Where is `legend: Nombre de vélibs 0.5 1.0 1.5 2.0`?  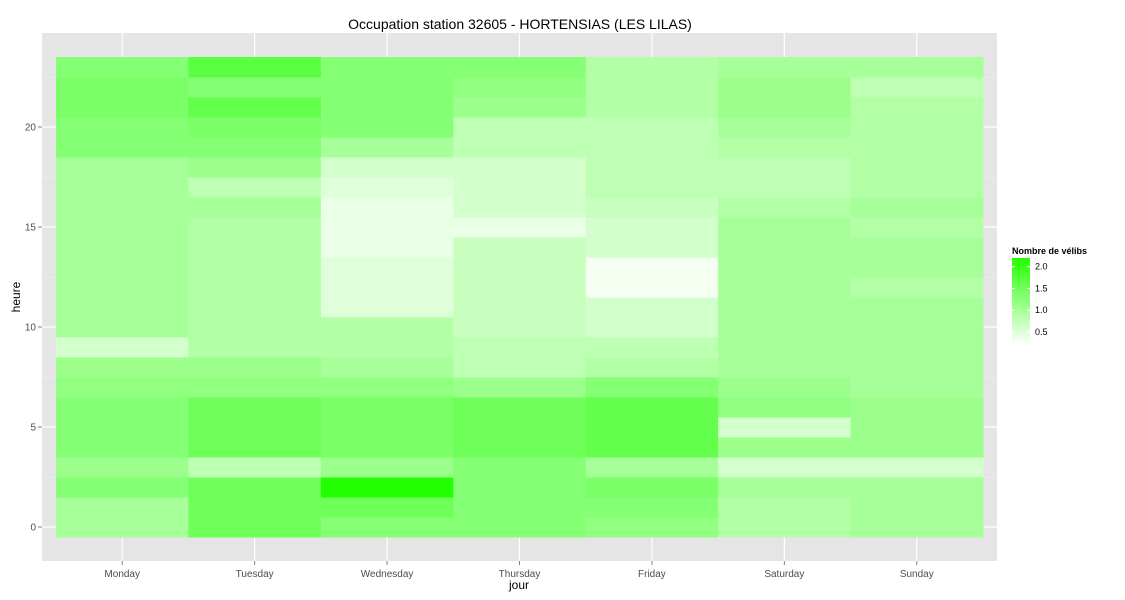
legend: Nombre de vélibs 0.5 1.0 1.5 2.0 is located at coordinates (1049, 295).